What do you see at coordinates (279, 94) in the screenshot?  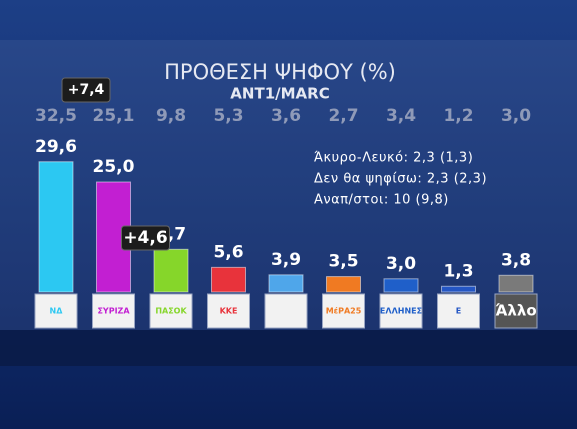 I see `subtitle: ANT1/MARC` at bounding box center [279, 94].